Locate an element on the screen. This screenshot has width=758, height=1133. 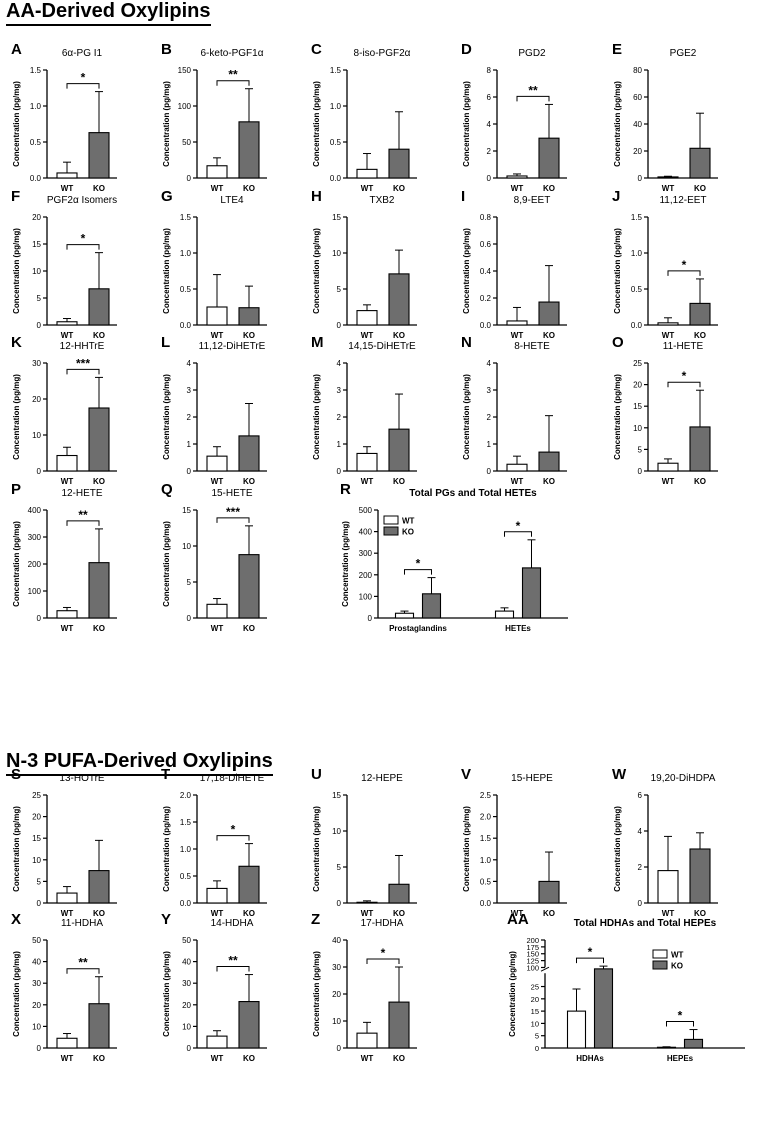
panel-title: 12-HEPE is located at coordinates (382, 778).